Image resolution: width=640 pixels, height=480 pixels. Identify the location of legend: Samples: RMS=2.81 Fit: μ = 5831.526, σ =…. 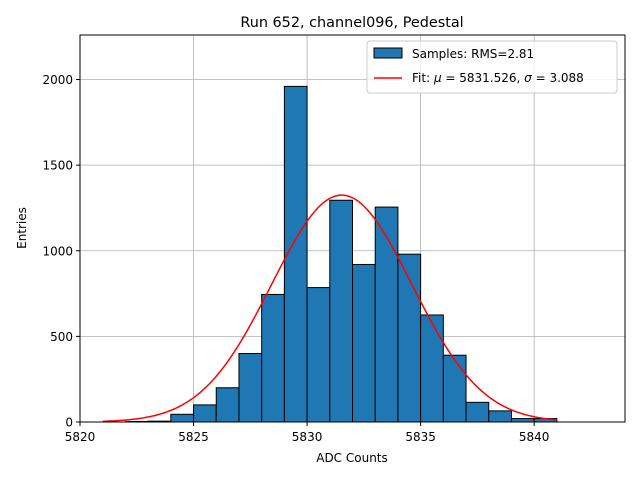
(492, 67).